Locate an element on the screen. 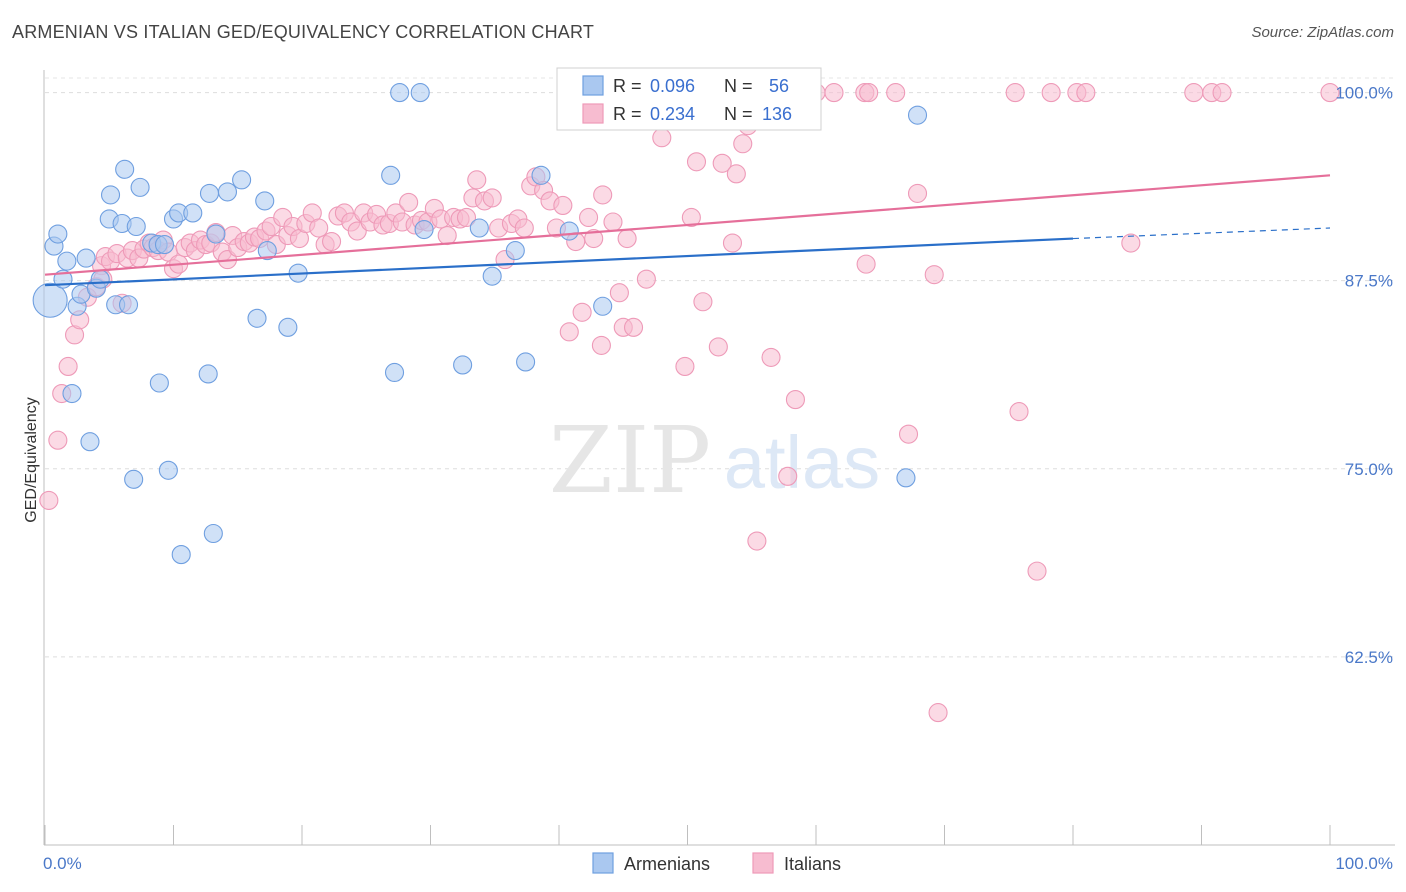 Image resolution: width=1406 pixels, height=892 pixels. legend-n-label-armenians: N = is located at coordinates (738, 86).